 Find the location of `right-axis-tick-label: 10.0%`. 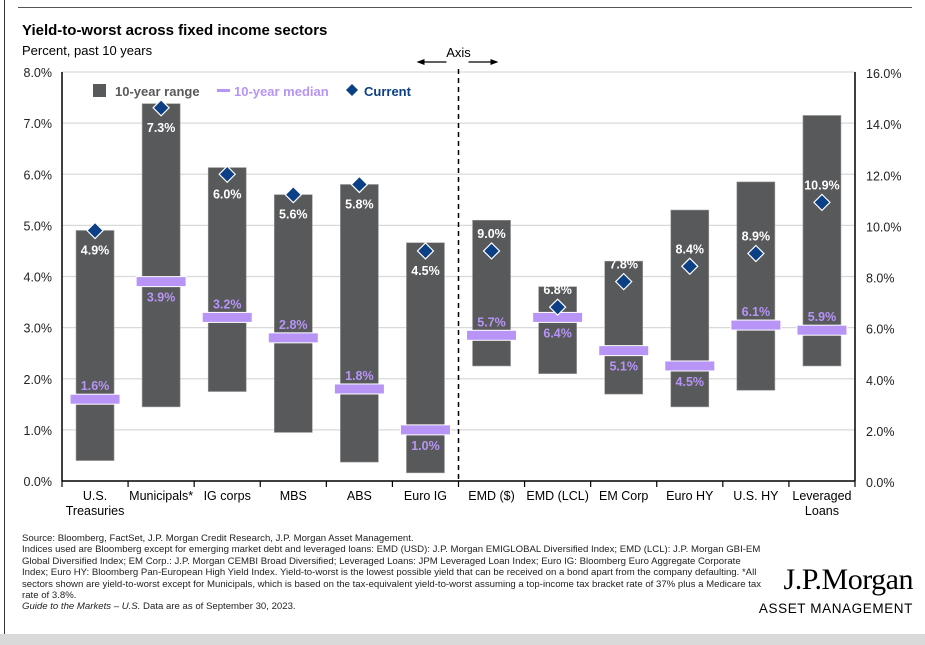

right-axis-tick-label: 10.0% is located at coordinates (883, 227).